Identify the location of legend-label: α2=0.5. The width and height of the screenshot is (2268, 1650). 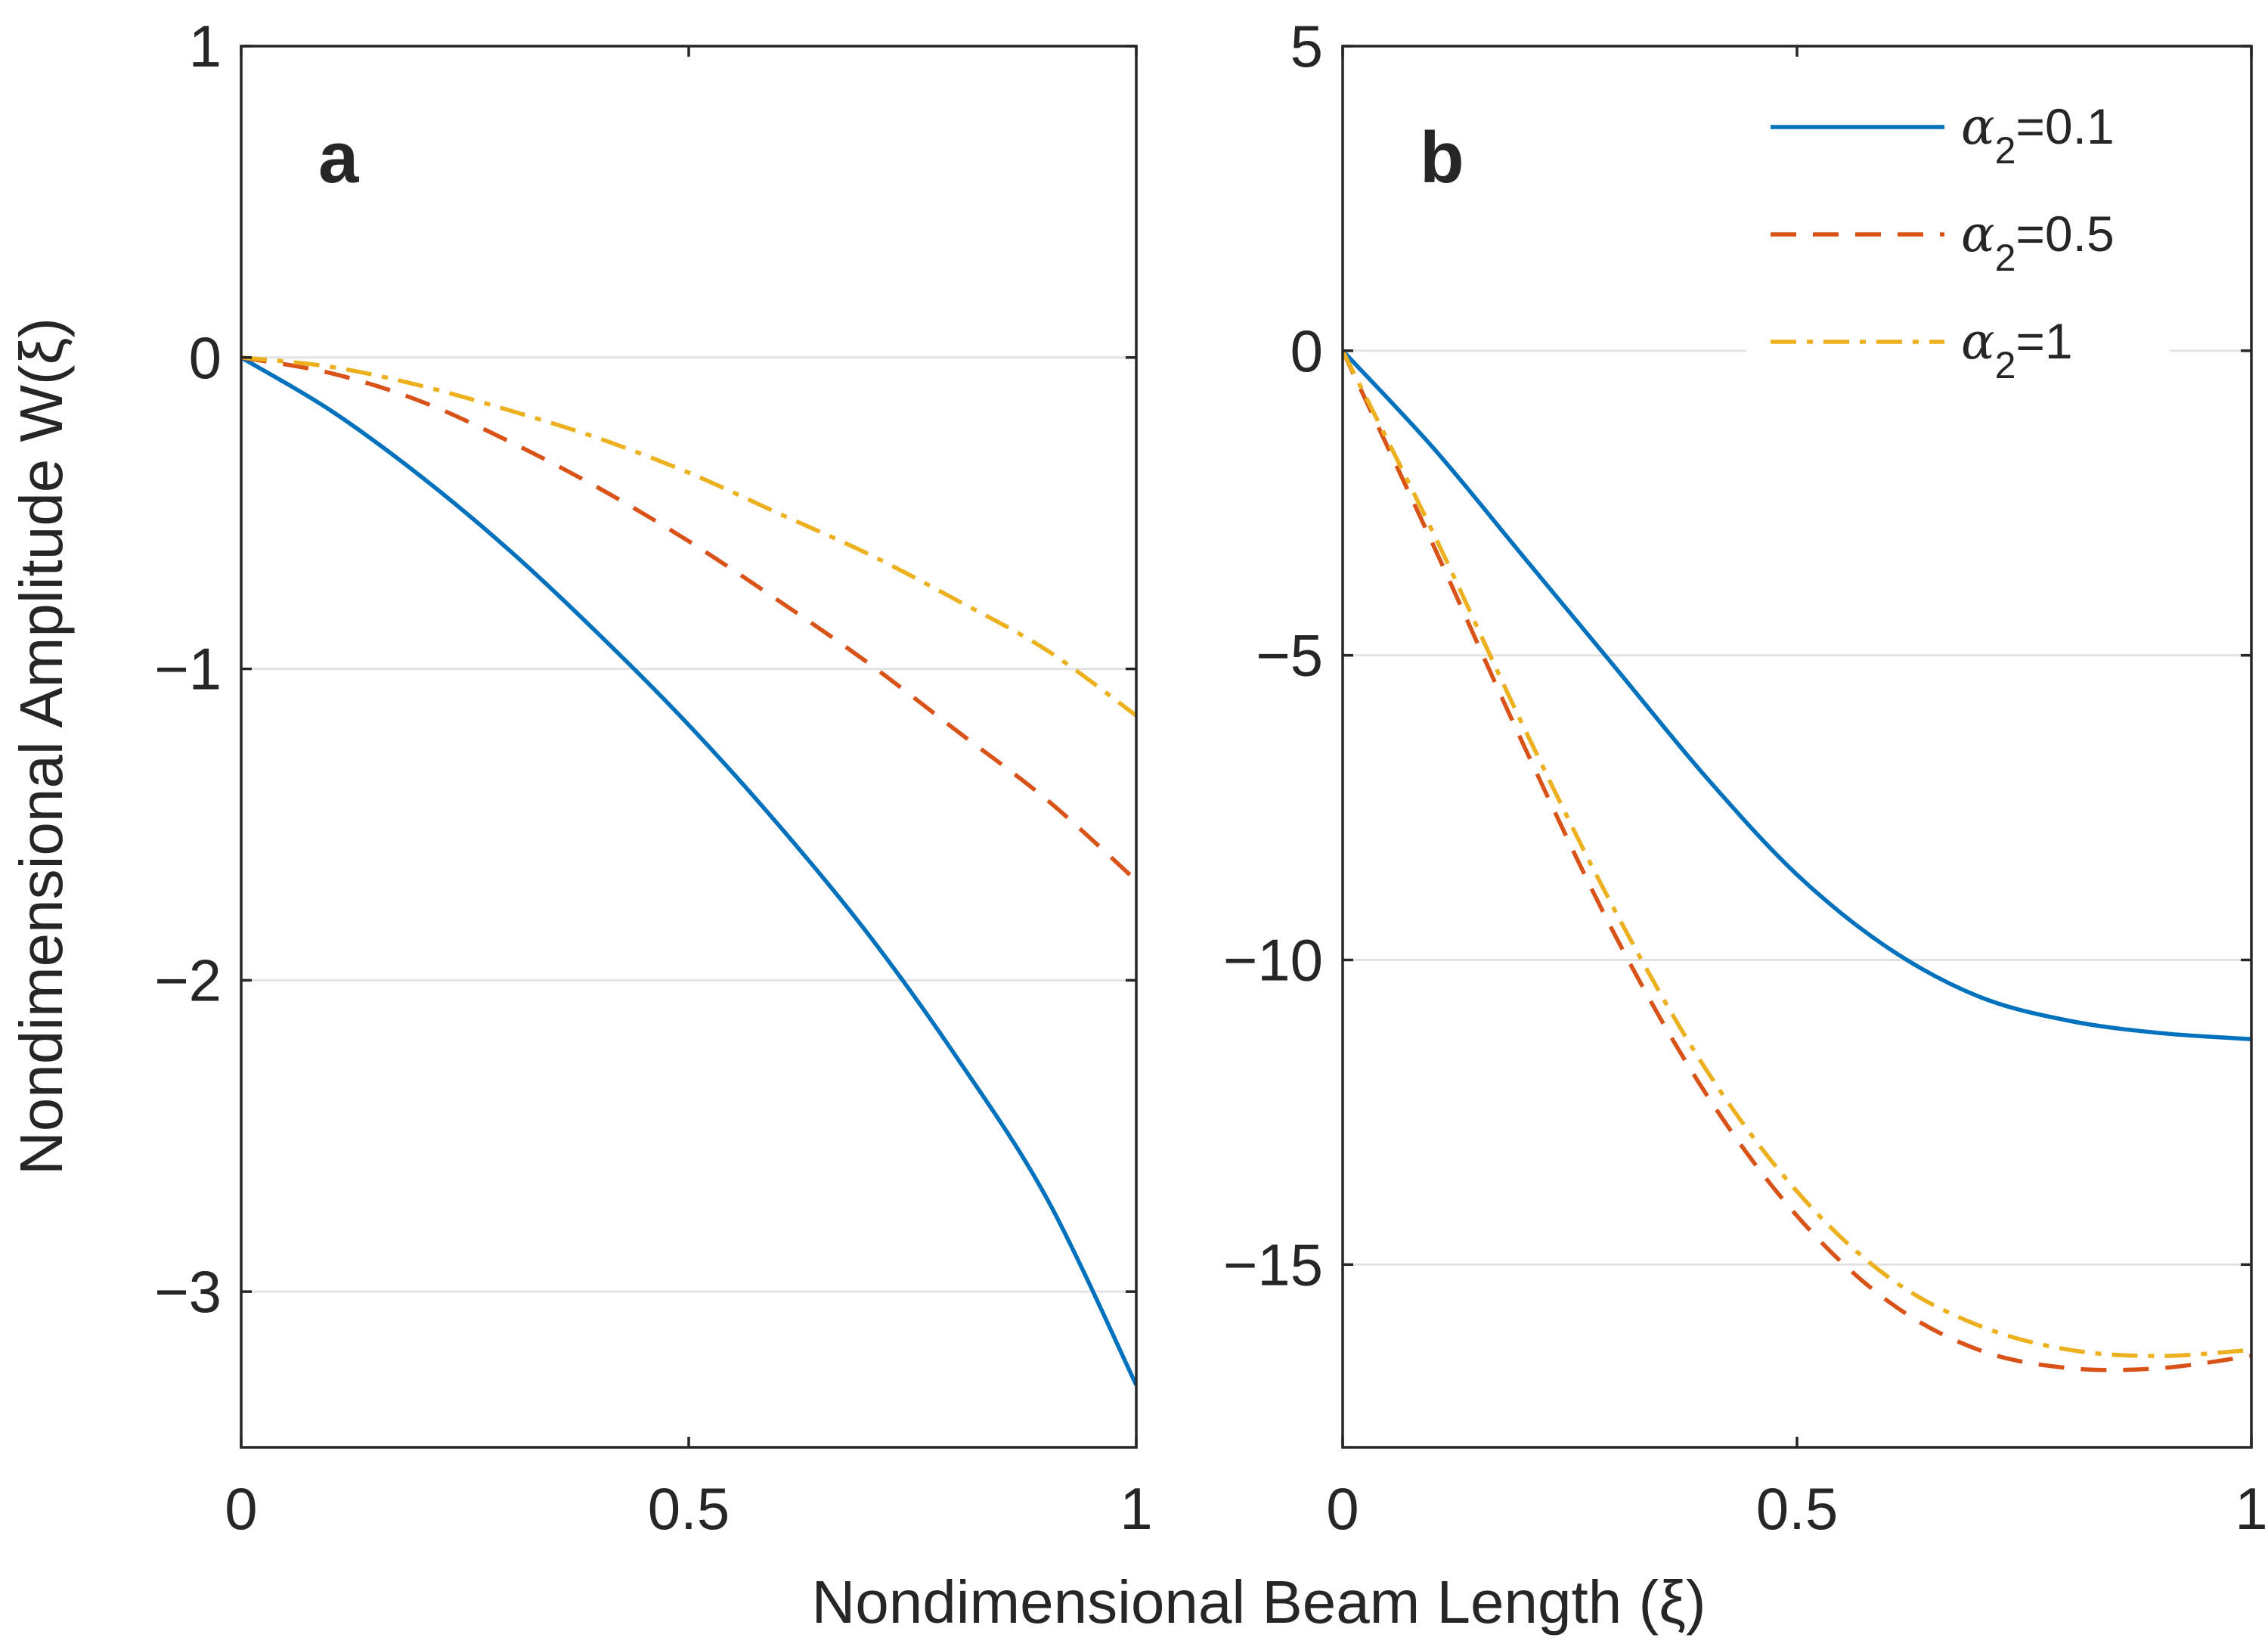
(2038, 242).